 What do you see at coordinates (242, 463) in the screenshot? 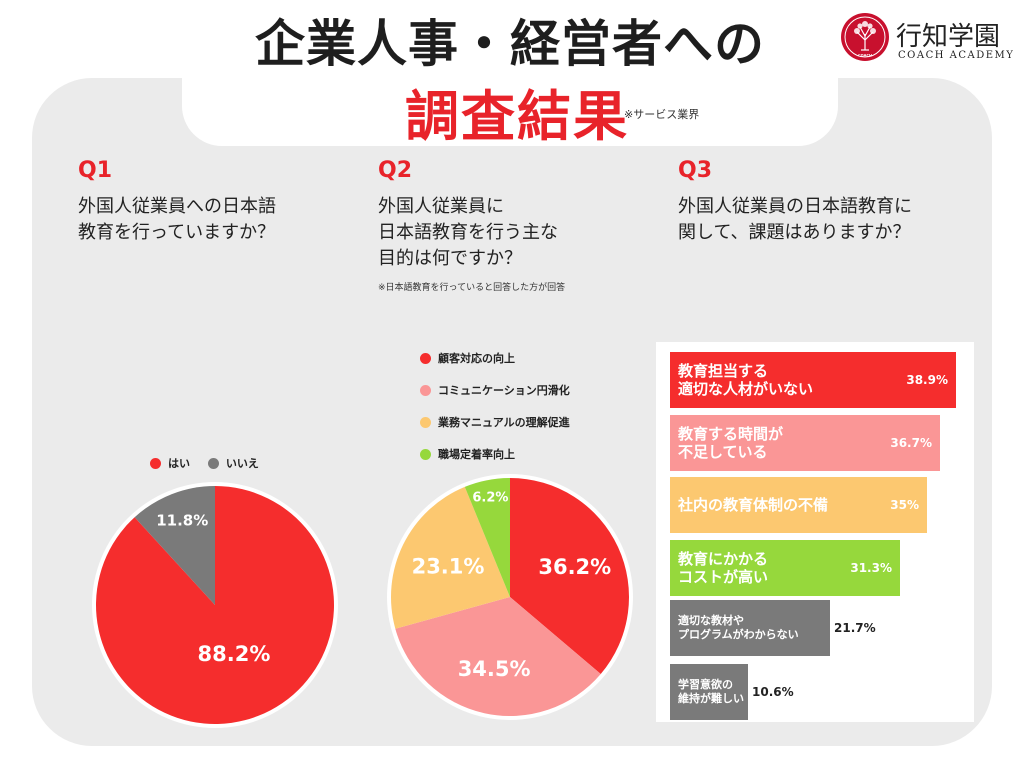
I see `legend-label: いいえ` at bounding box center [242, 463].